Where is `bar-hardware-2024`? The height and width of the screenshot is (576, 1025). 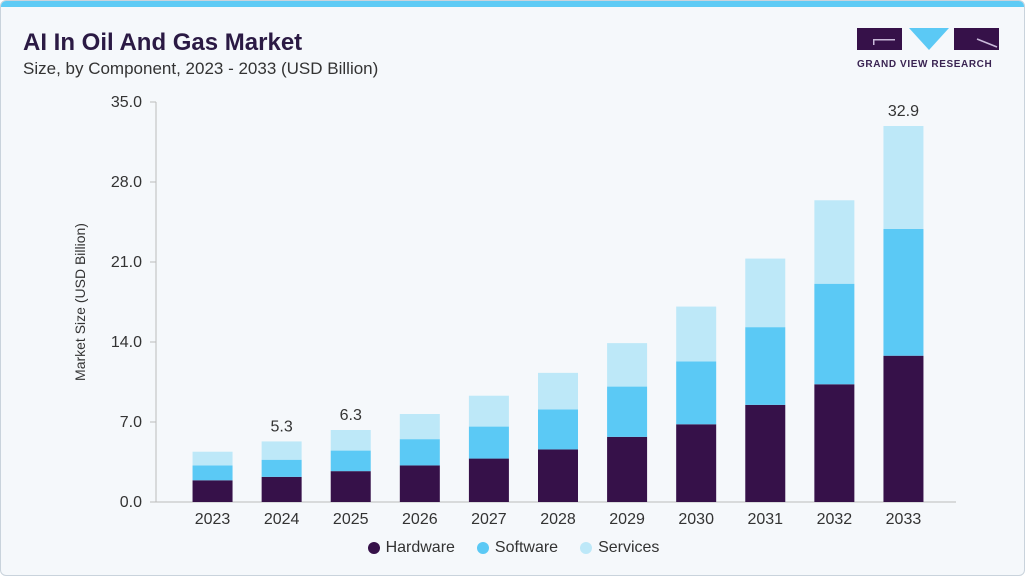 bar-hardware-2024 is located at coordinates (281, 489).